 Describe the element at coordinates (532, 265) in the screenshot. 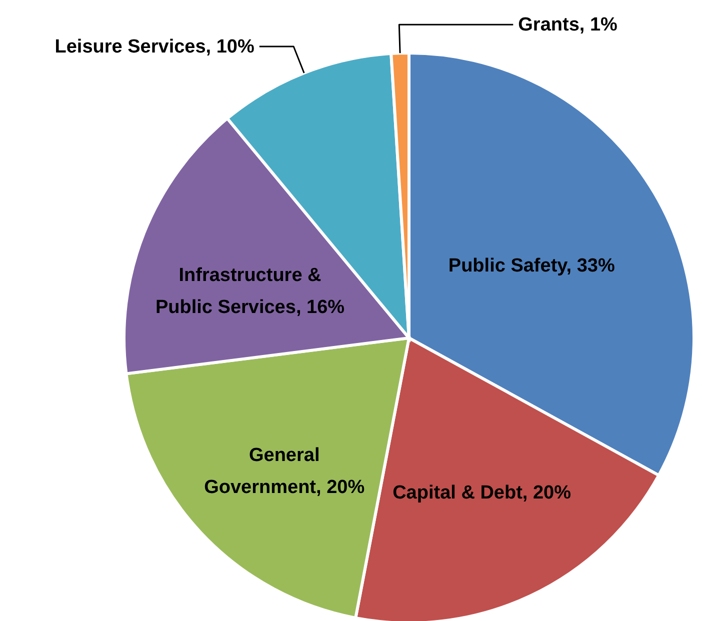

I see `slice-label: Public Safety, 33%` at that location.